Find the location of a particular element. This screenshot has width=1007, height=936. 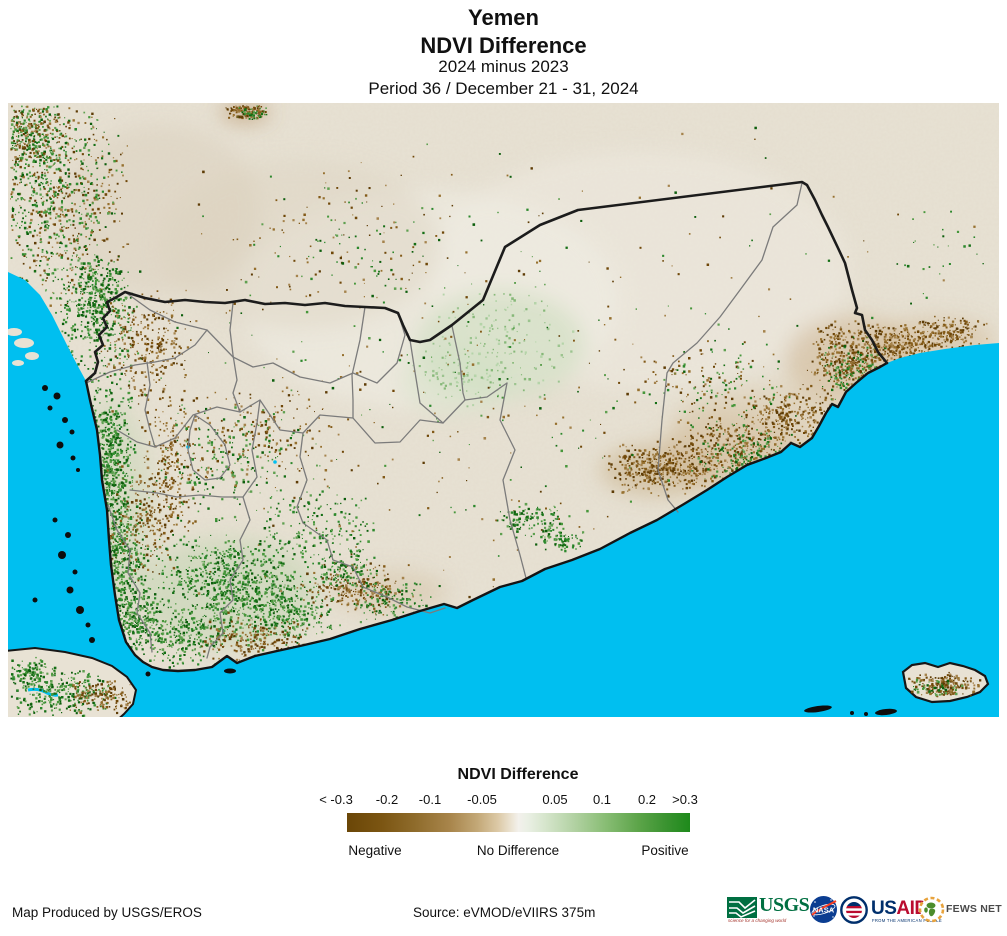

nasa-logo: NASA is located at coordinates (823, 912).